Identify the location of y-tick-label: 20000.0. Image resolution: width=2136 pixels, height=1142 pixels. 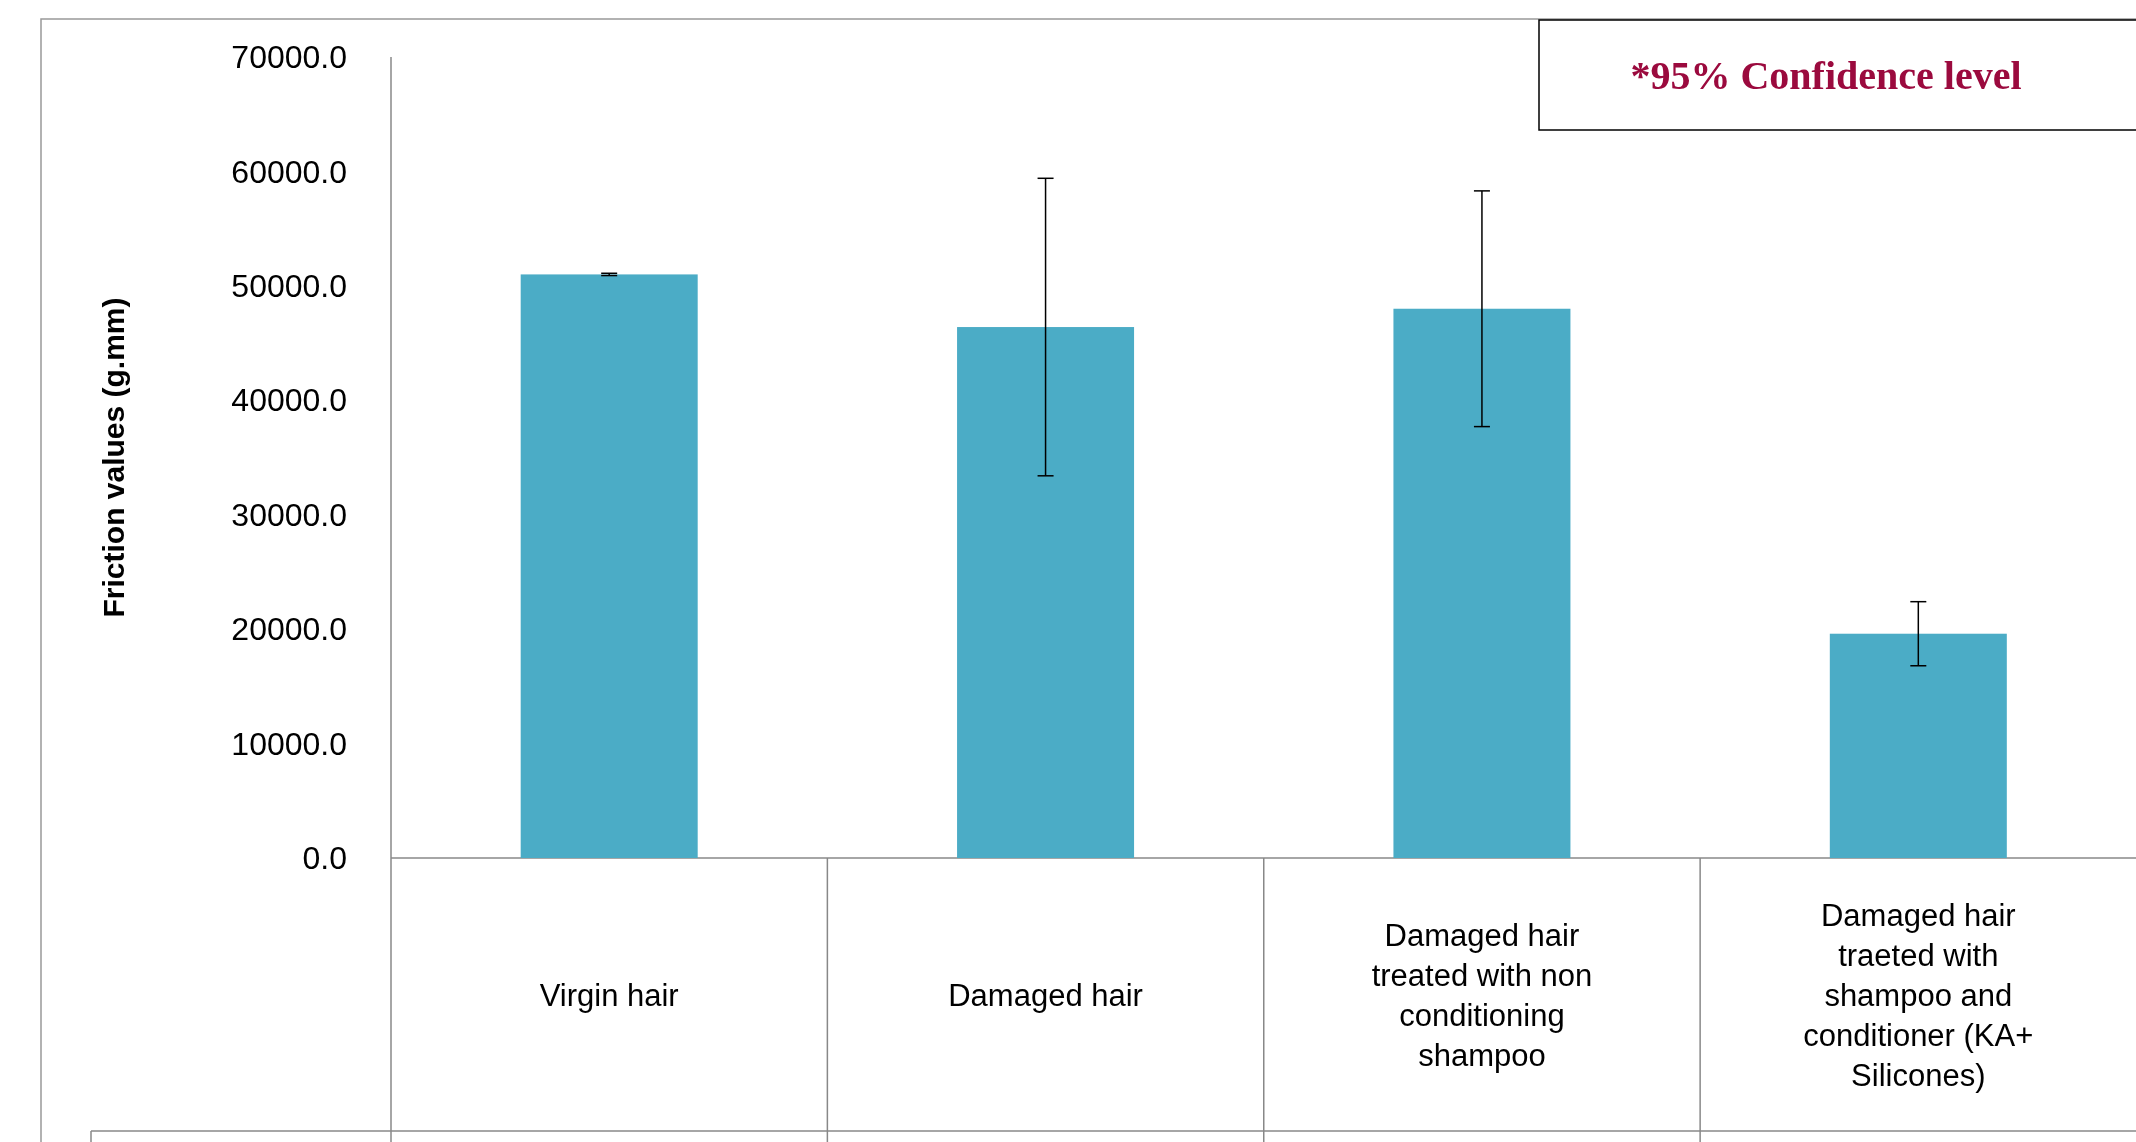
(289, 629).